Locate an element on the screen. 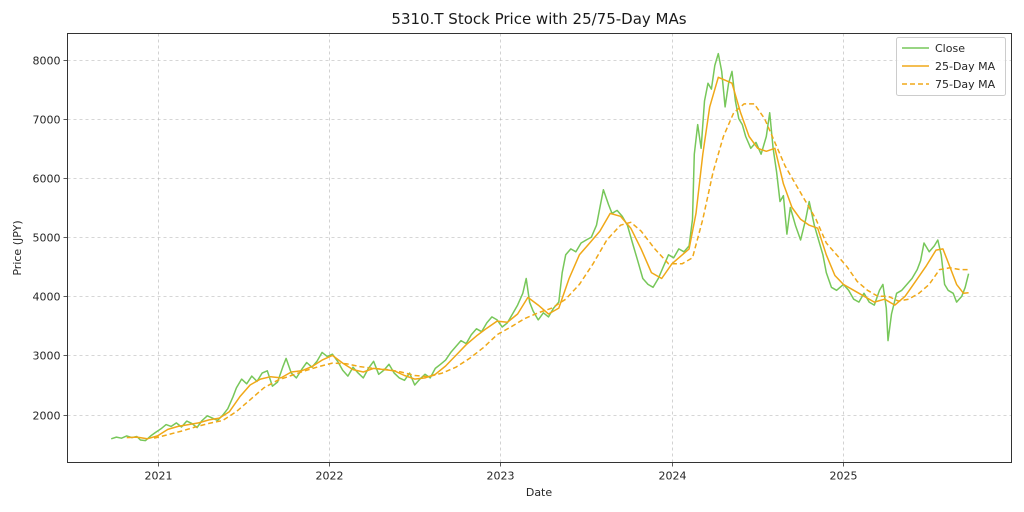 This screenshot has width=1024, height=512. y-axis-ticks: 2000 3000 4000 5000 6000 7000 8000 is located at coordinates (50, 239).